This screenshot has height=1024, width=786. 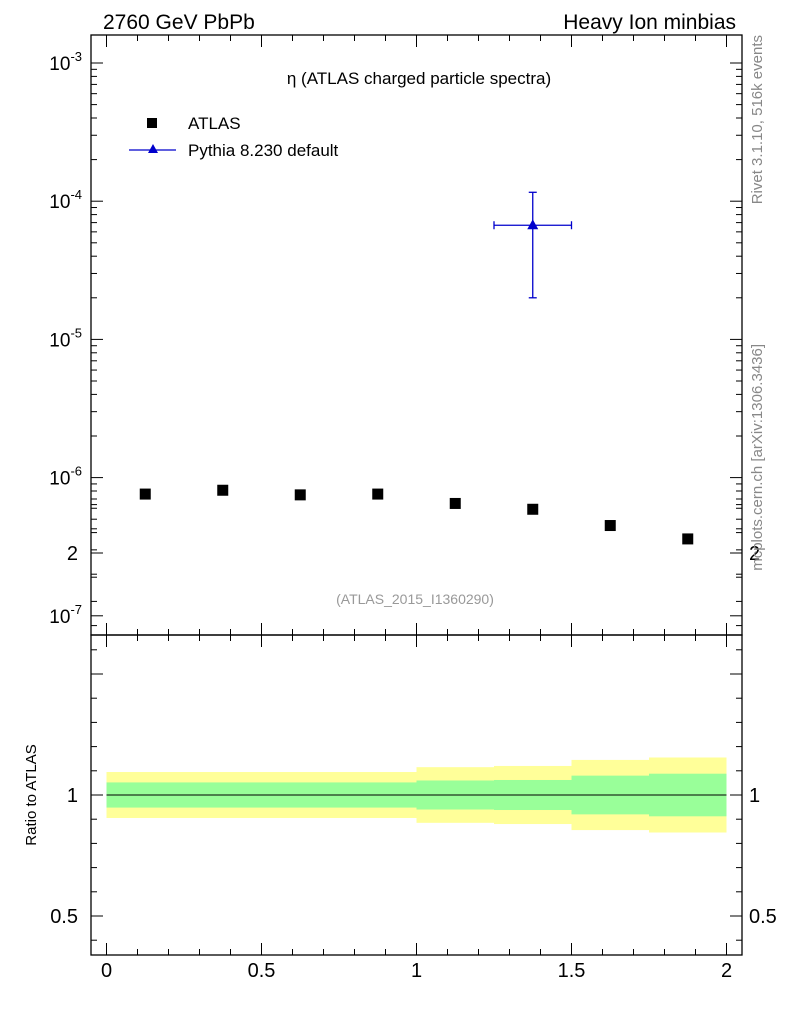 I want to click on ratio-y-tick-label-right: 2, so click(x=754, y=554).